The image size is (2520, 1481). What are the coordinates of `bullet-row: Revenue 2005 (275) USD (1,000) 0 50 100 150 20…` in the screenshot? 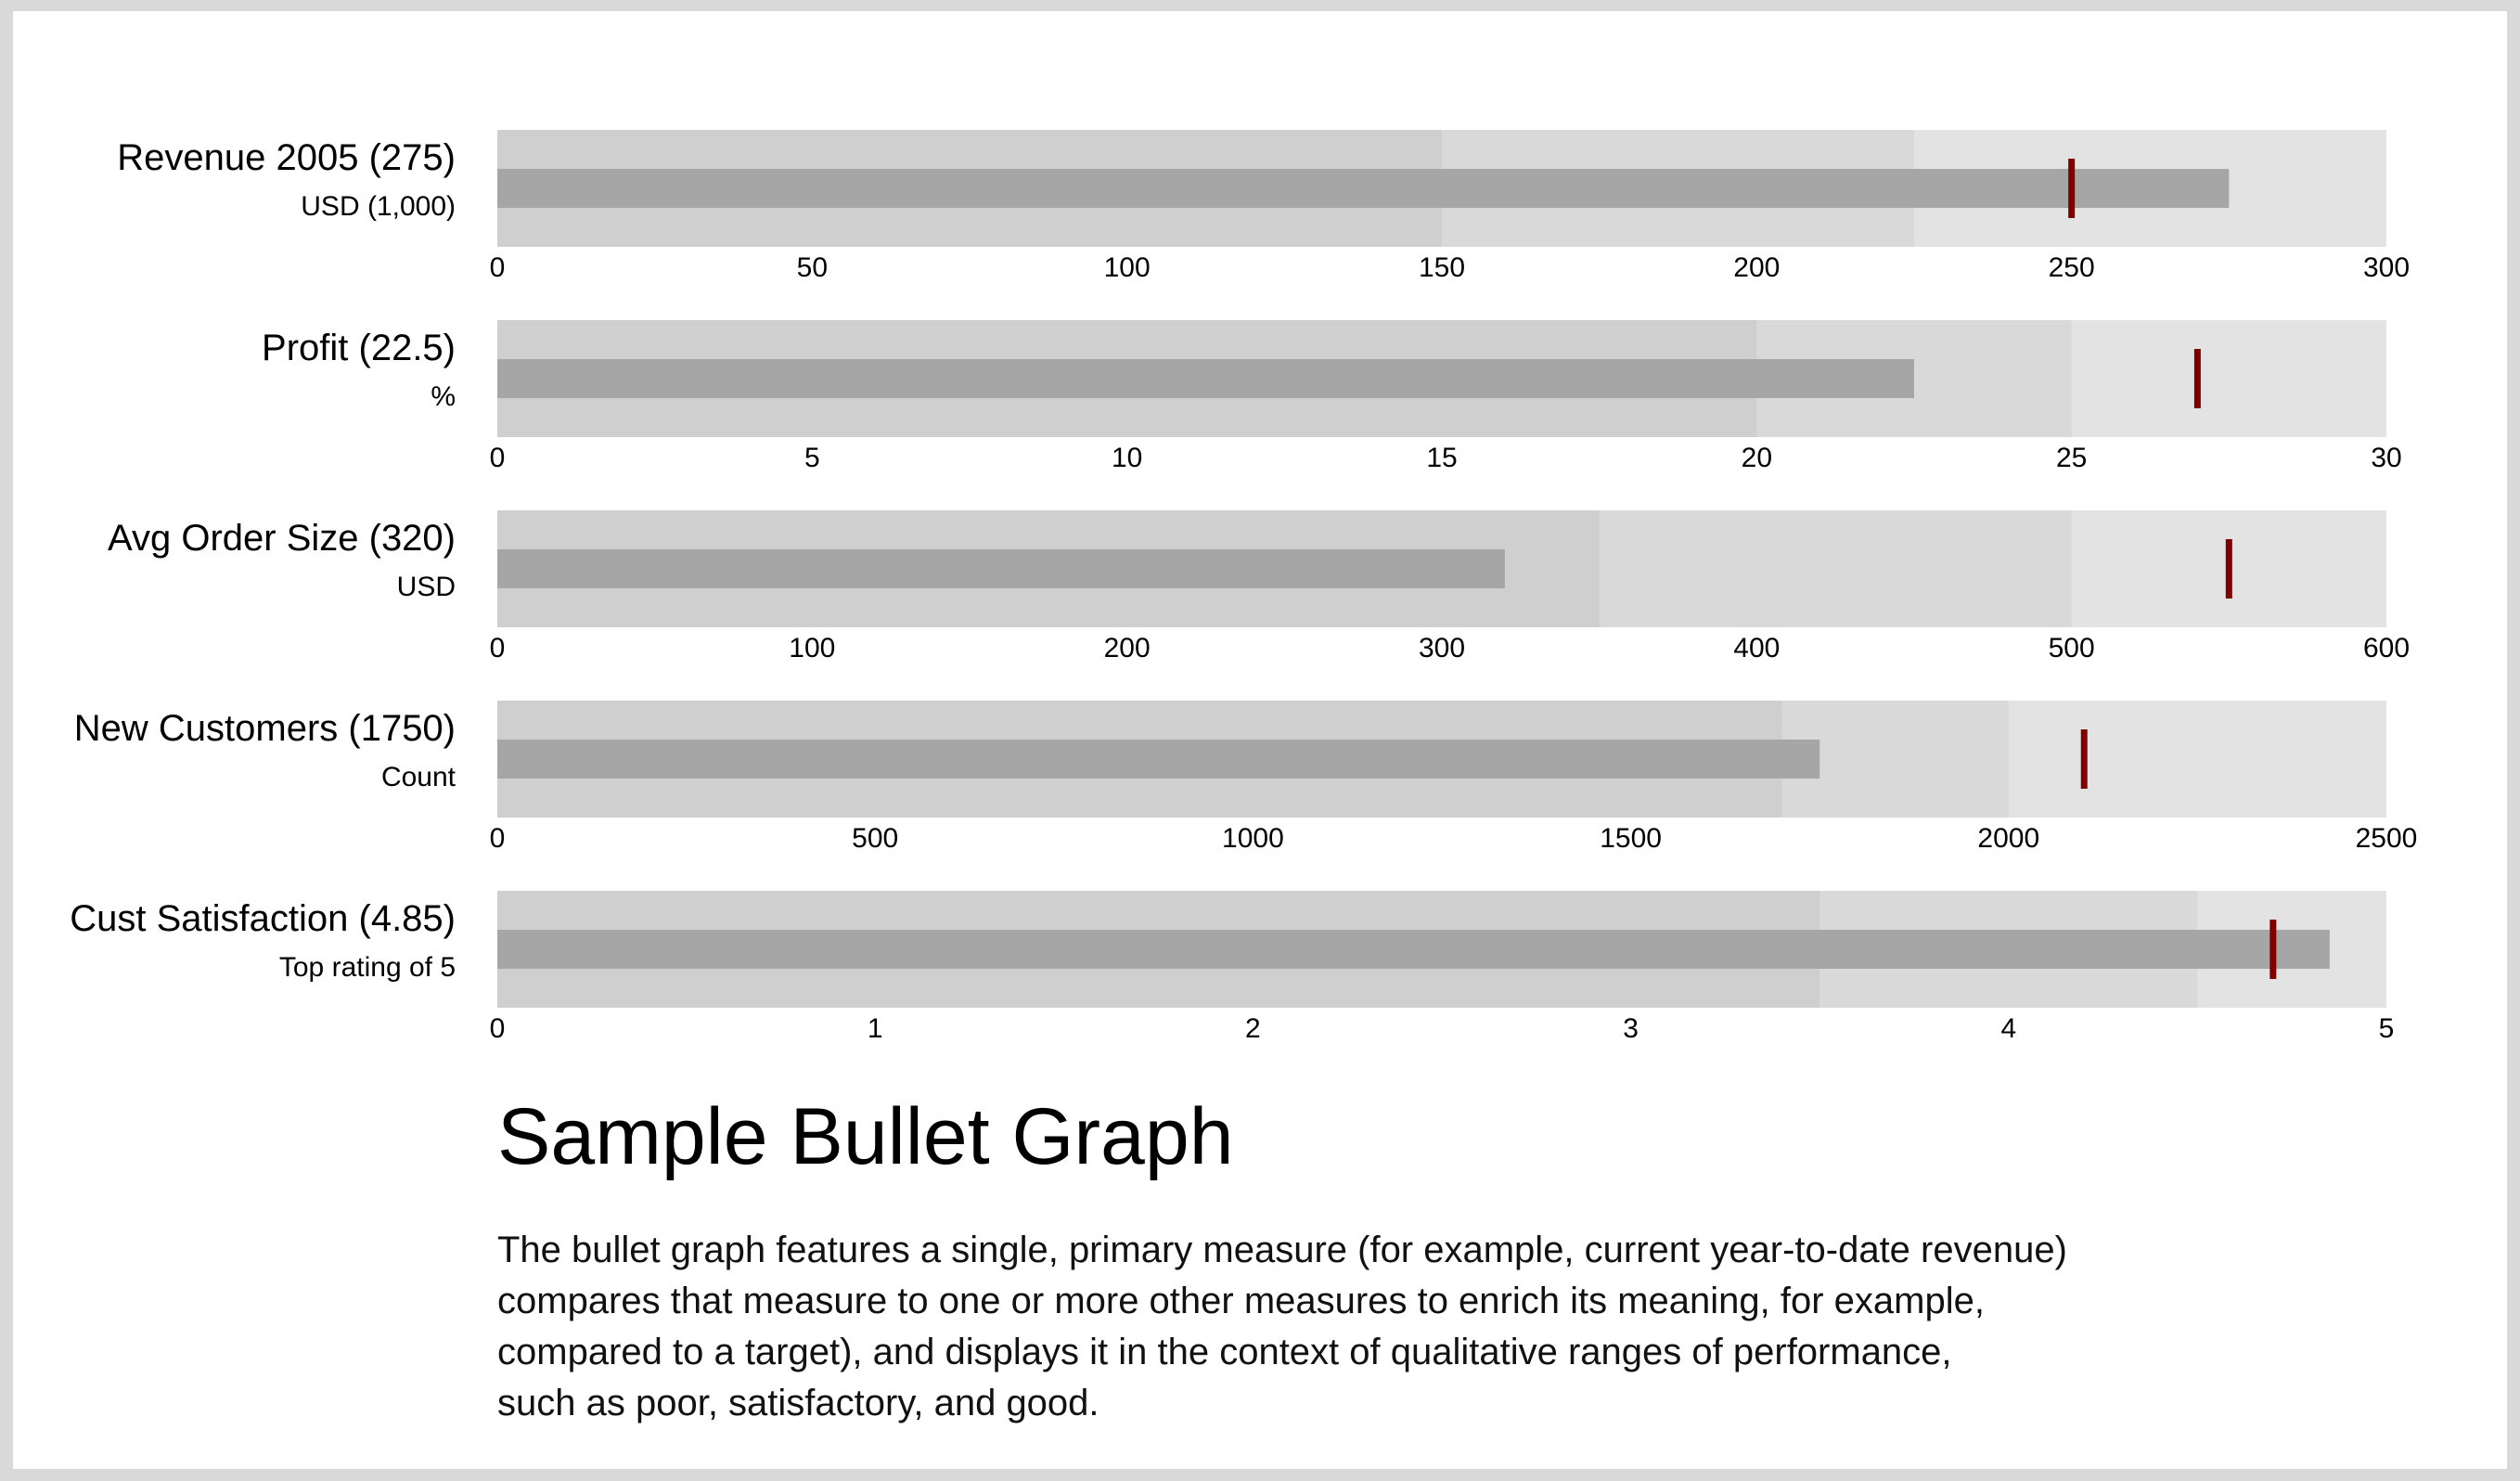 It's located at (1263, 206).